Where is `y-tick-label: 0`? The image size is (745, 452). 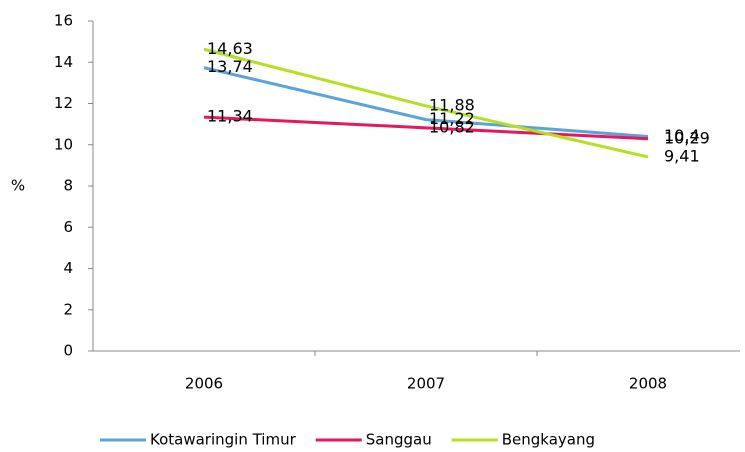 y-tick-label: 0 is located at coordinates (68, 351).